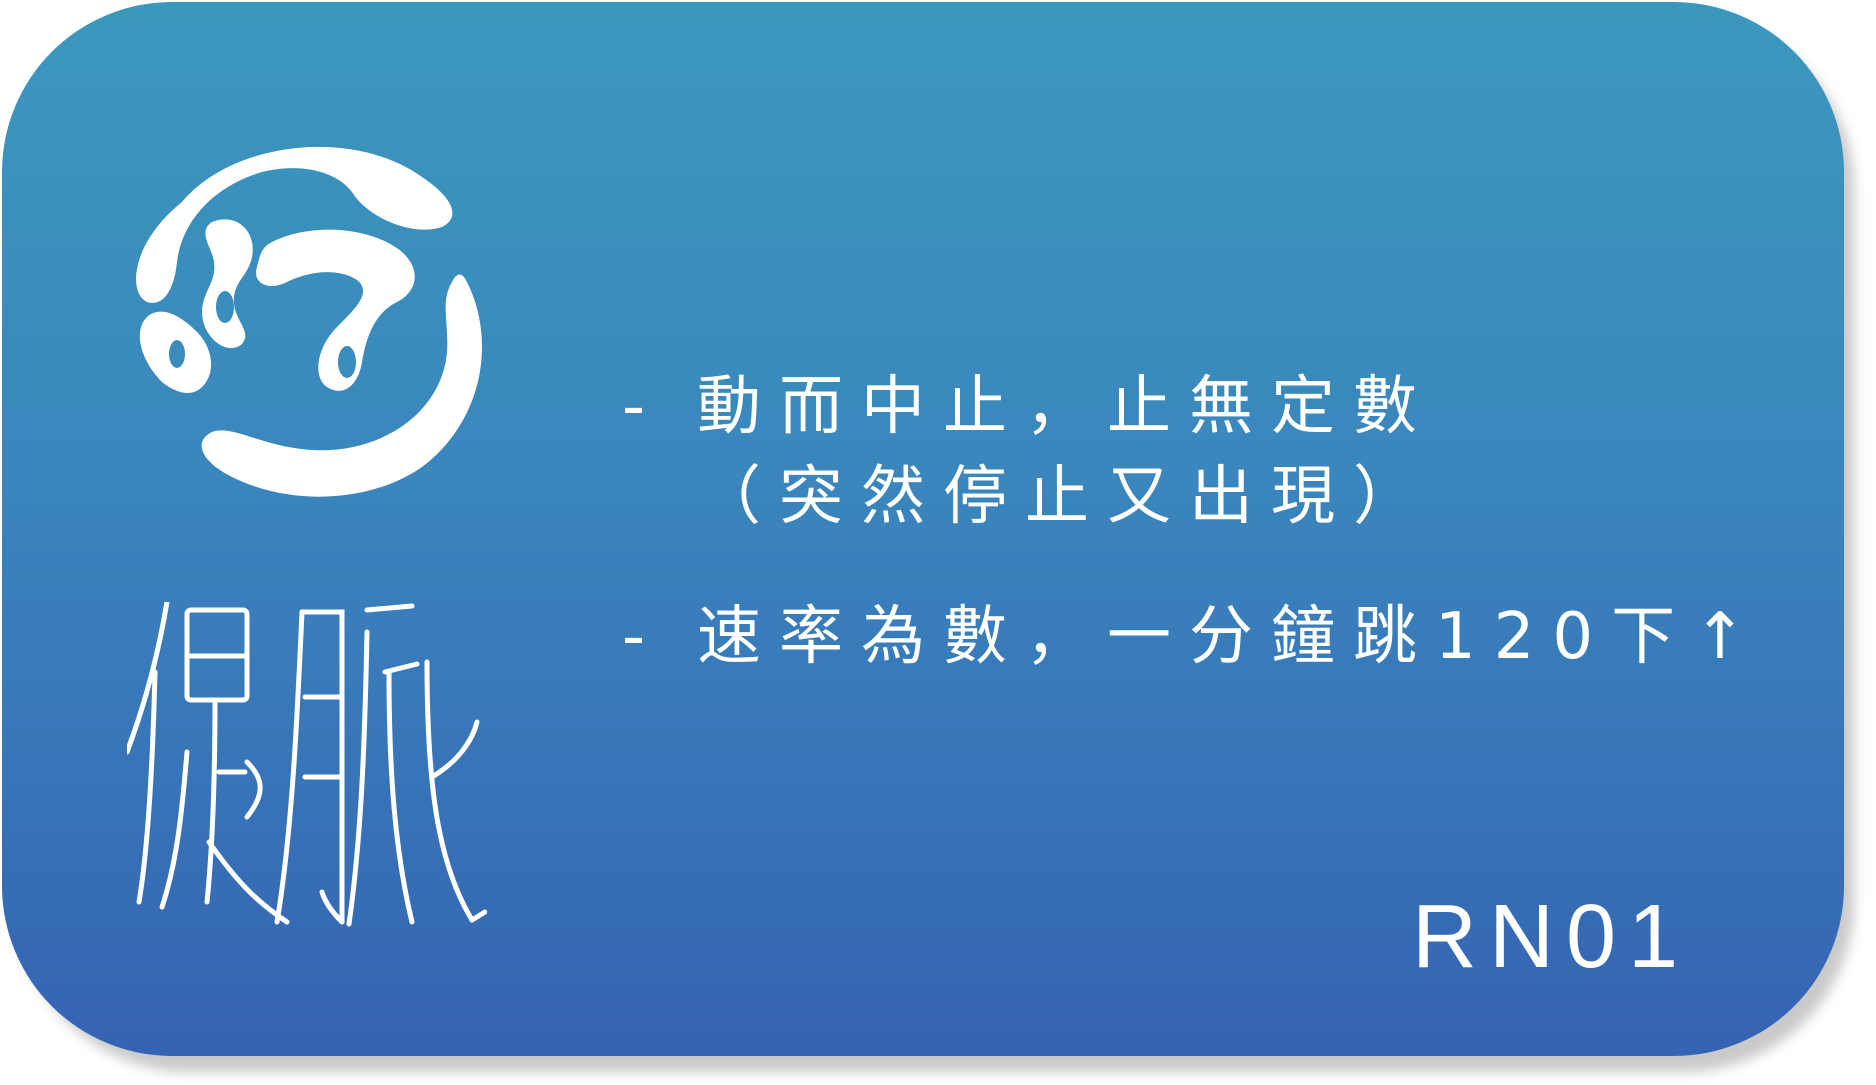 This screenshot has width=1876, height=1085. What do you see at coordinates (309, 321) in the screenshot?
I see `triple-swirl-circle-logo` at bounding box center [309, 321].